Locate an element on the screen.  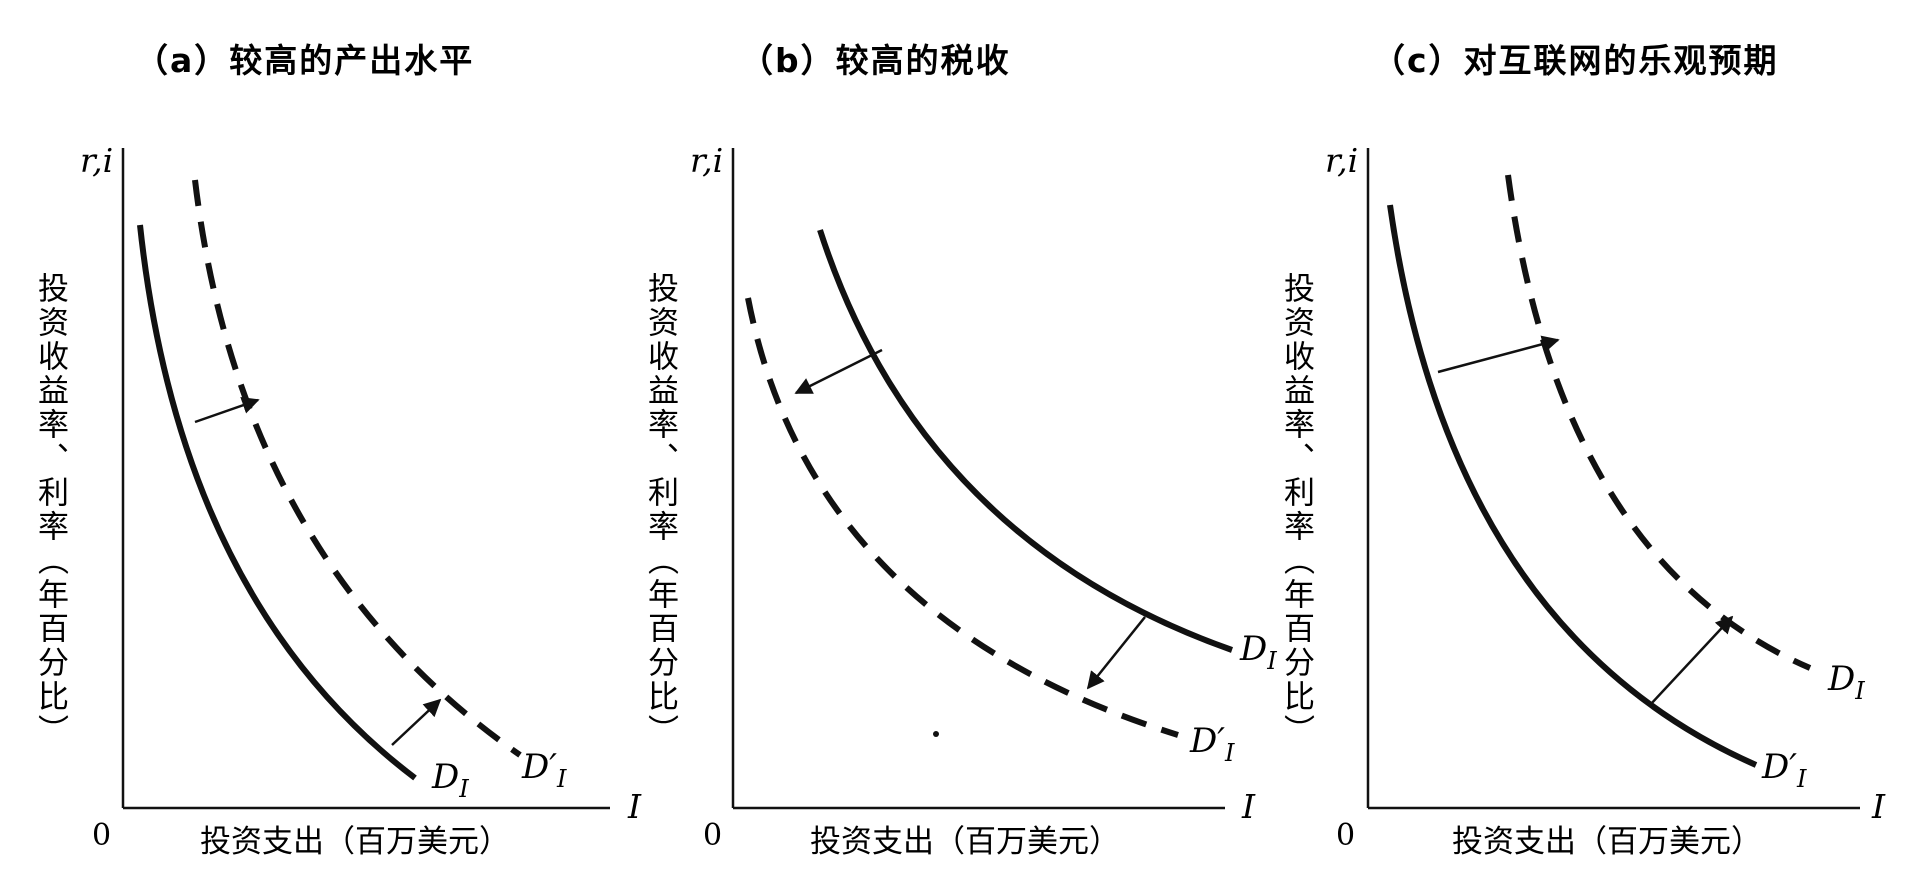
panel-c-y-symbol: r,i is located at coordinates (1341, 160).